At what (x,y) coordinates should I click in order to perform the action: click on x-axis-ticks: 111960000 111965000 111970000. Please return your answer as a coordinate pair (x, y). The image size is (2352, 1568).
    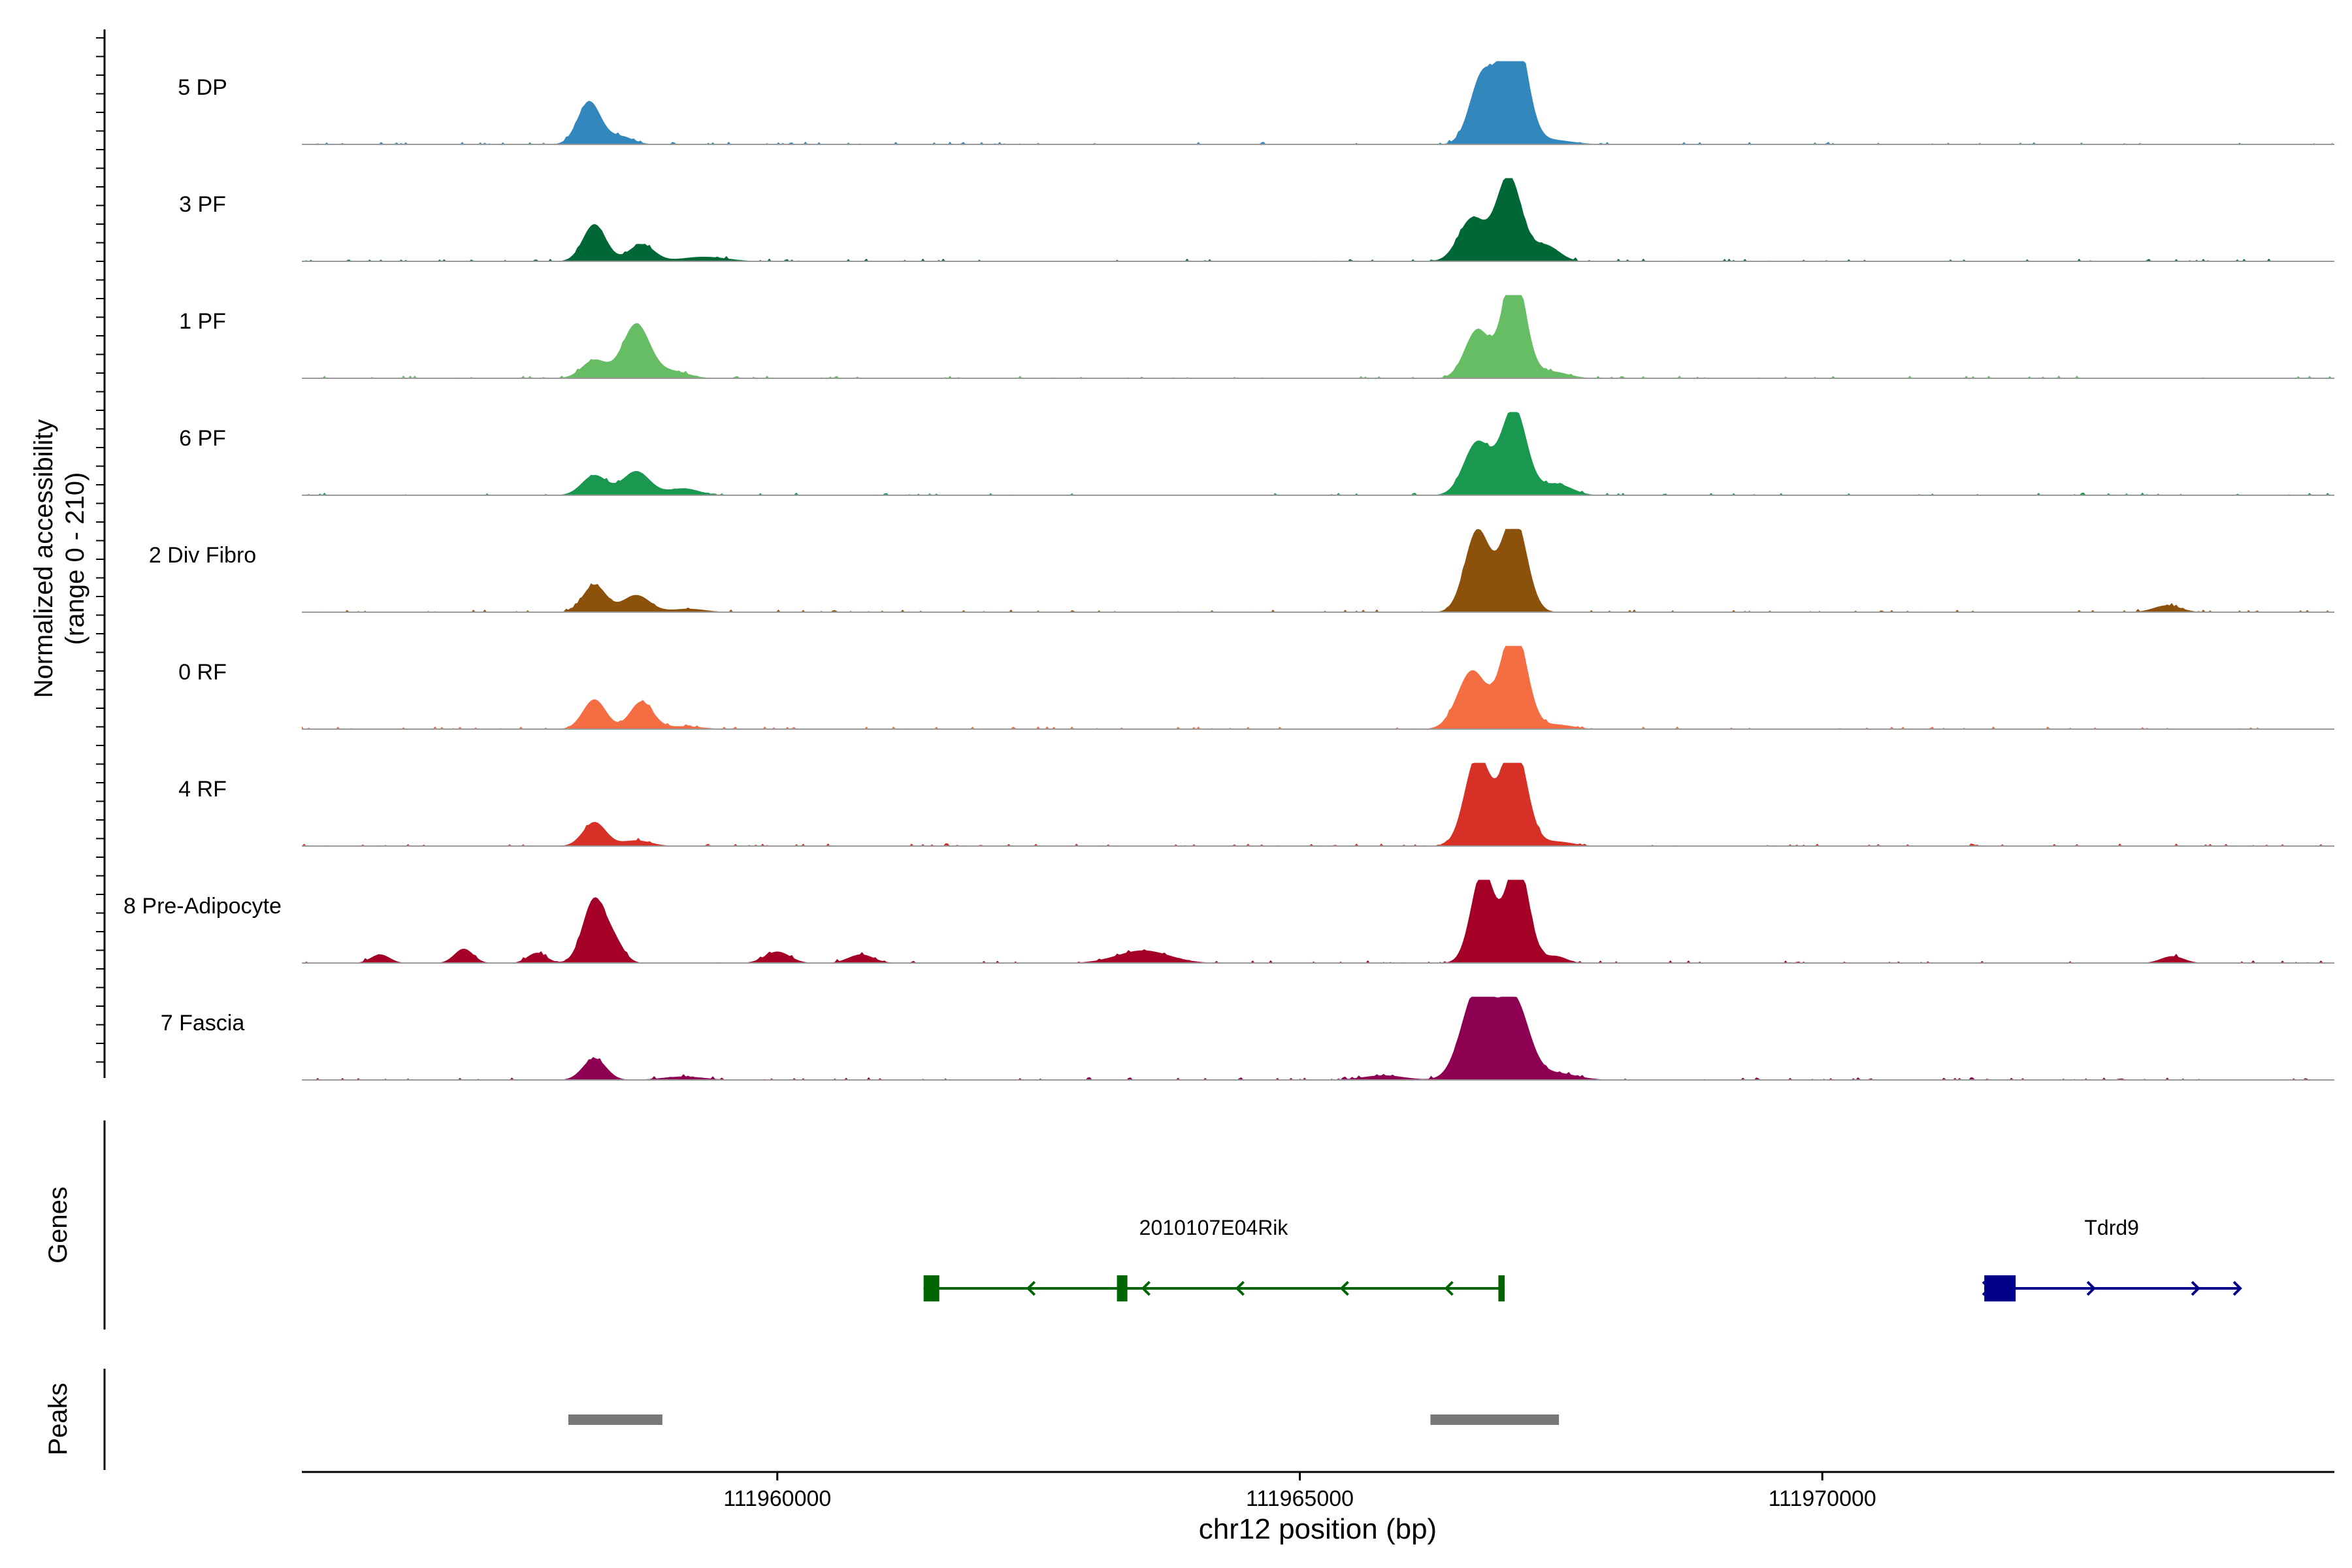
    Looking at the image, I should click on (1299, 1491).